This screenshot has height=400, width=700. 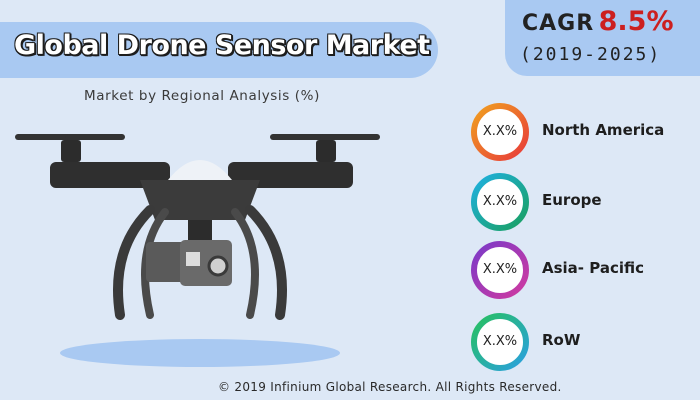 I want to click on camera-display, so click(x=193, y=259).